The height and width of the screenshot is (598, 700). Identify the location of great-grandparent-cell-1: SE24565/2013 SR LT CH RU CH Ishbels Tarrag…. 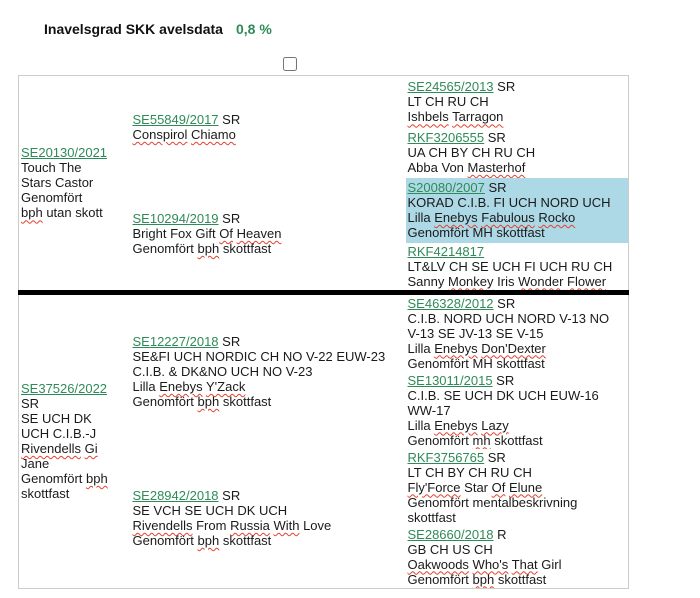
(461, 102).